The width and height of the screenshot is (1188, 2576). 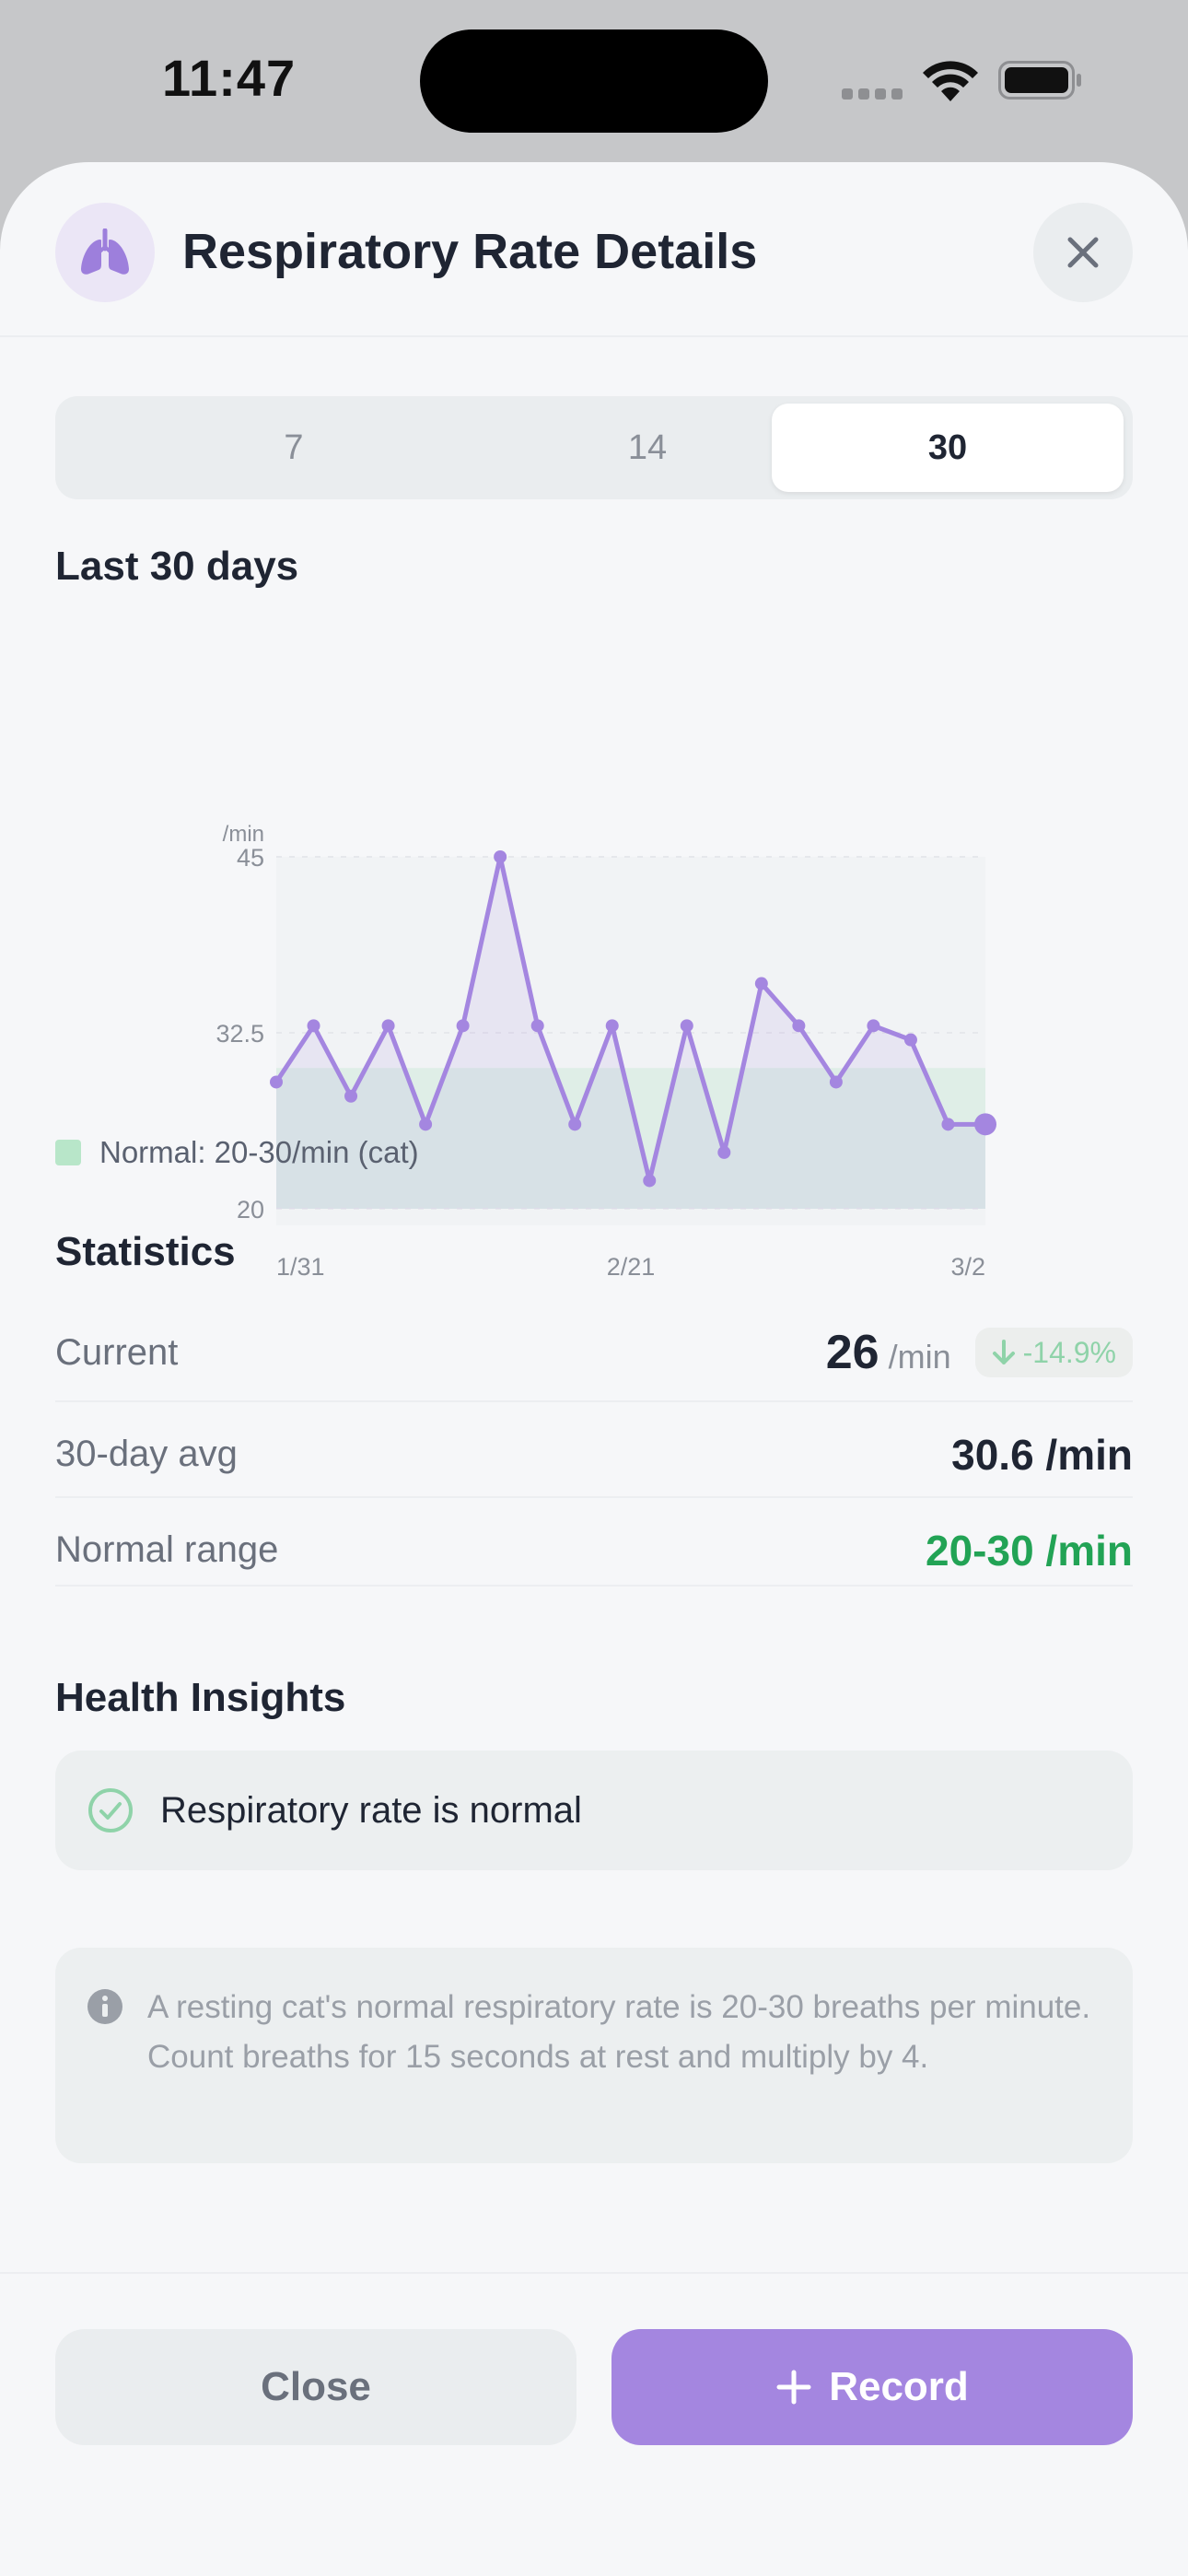 I want to click on line-chart: 45 32.5 20/min 1/31 2/21 3/2, so click(x=605, y=1051).